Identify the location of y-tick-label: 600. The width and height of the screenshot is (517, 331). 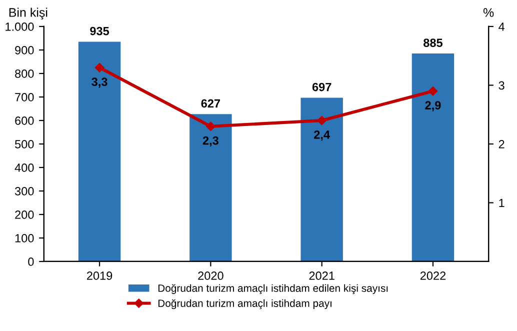
(24, 120).